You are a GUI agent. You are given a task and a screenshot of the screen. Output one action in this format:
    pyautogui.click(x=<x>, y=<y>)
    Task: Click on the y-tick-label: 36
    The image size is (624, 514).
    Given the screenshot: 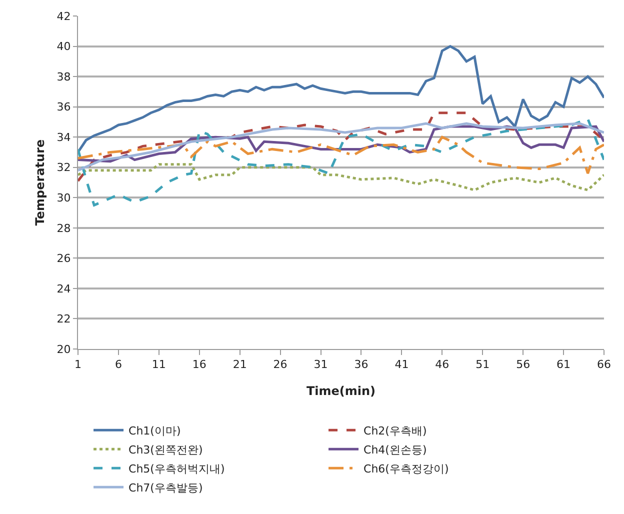 What is the action you would take?
    pyautogui.click(x=63, y=107)
    